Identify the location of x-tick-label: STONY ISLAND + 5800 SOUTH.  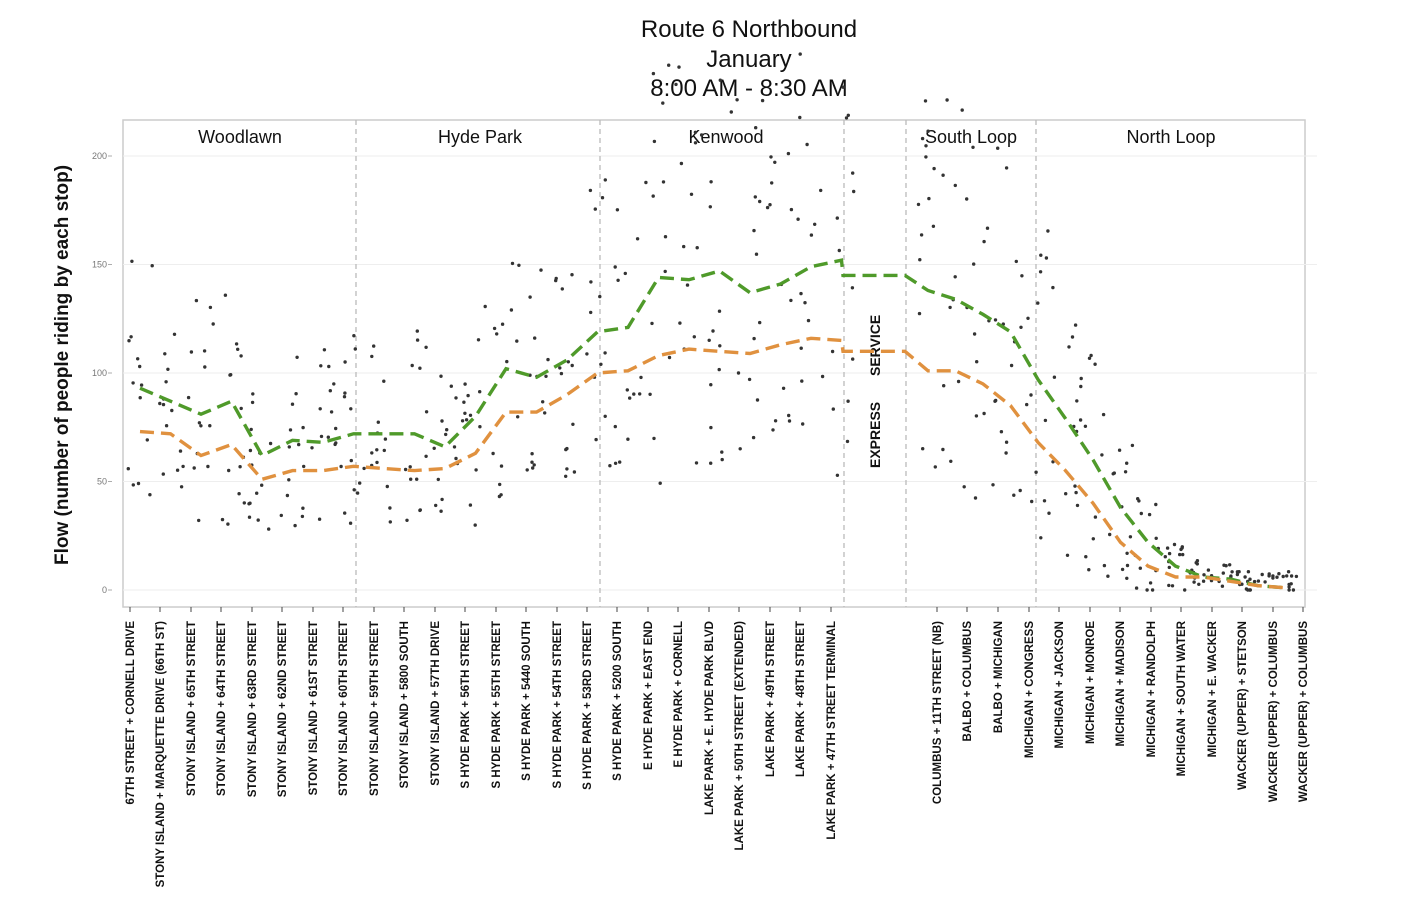
(405, 704).